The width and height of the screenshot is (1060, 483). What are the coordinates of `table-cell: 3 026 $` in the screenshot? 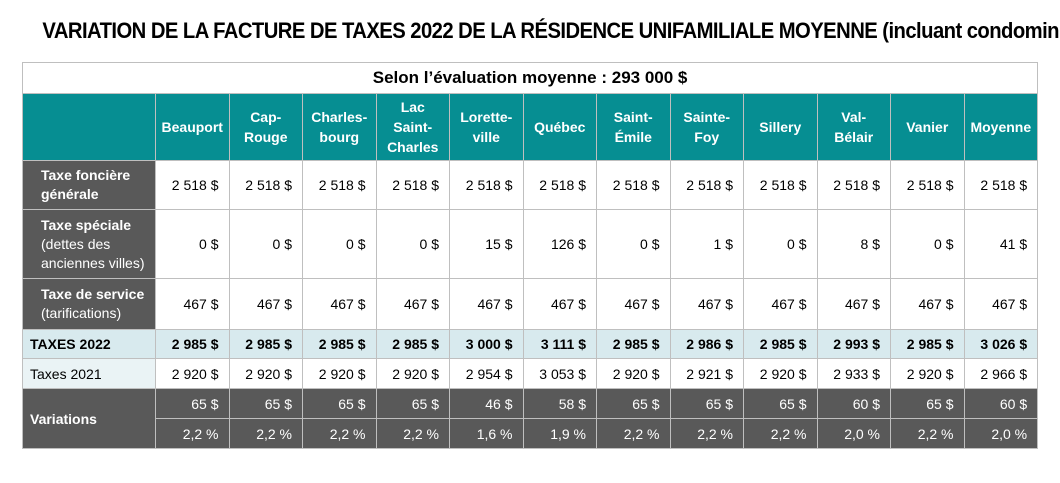 It's located at (1001, 344).